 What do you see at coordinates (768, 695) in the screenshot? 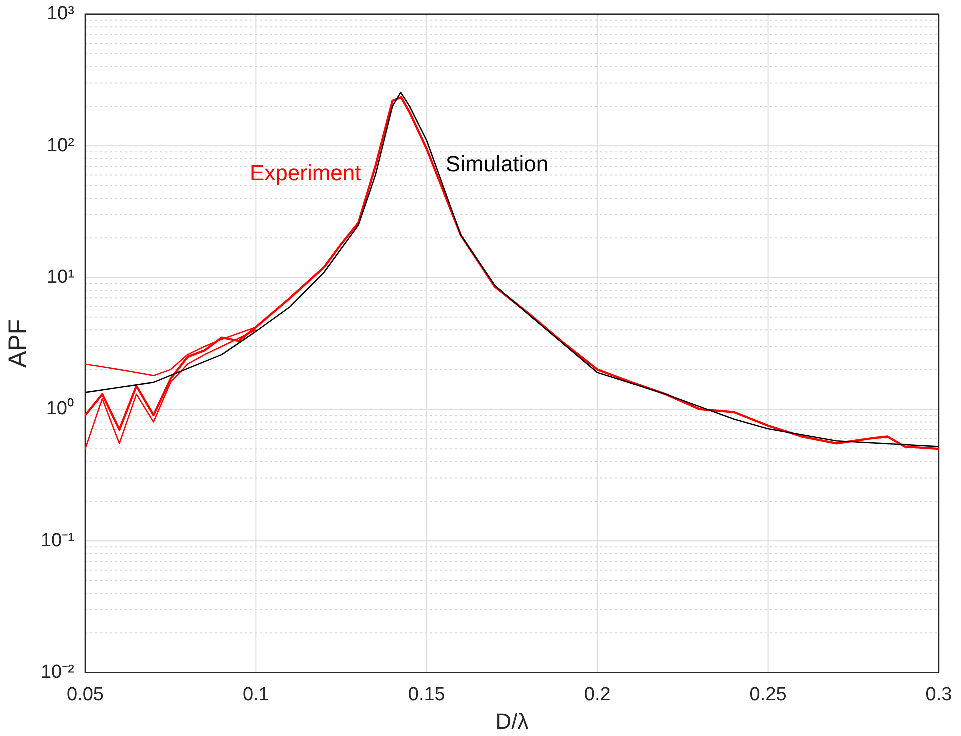
I see `x-tick-label: 0.25` at bounding box center [768, 695].